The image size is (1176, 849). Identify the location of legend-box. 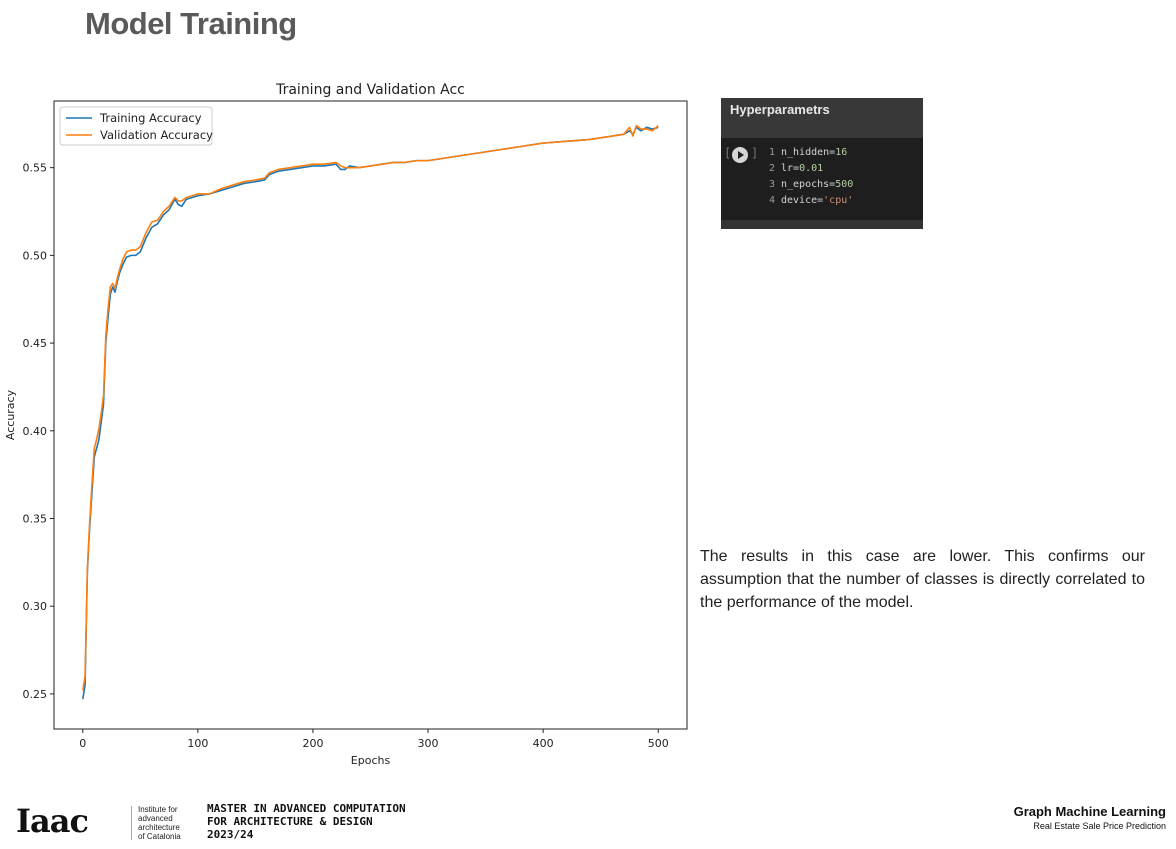
(136, 126).